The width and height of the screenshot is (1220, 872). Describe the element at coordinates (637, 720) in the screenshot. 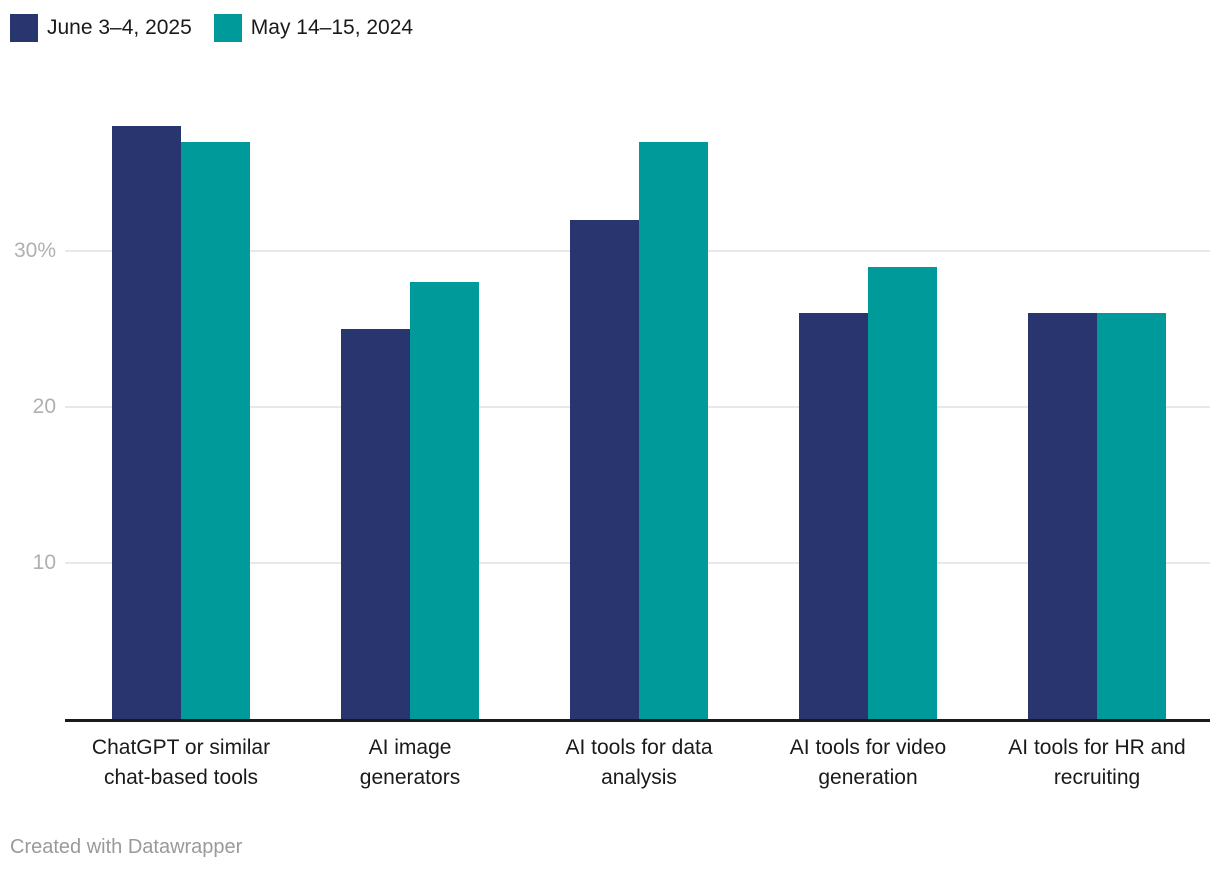

I see `x-axis-baseline` at that location.